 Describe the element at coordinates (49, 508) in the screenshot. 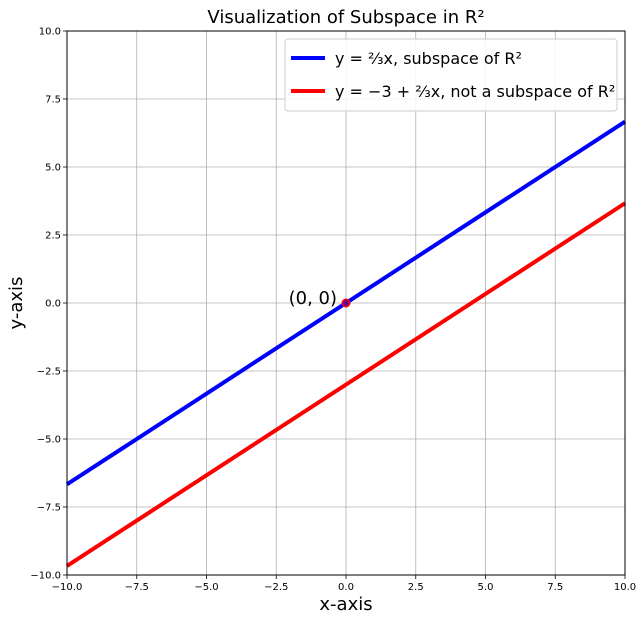

I see `y-tick-label: −7.5` at that location.